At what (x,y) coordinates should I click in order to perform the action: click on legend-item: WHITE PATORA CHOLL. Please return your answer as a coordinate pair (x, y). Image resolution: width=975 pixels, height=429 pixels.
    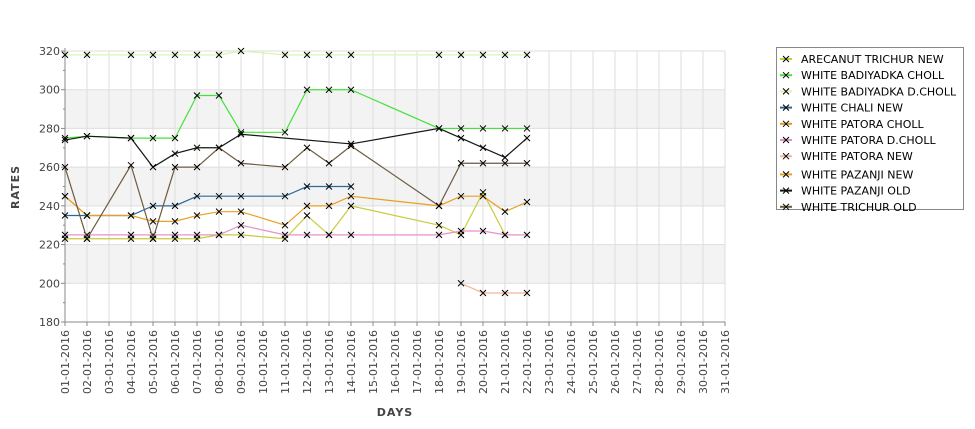
    Looking at the image, I should click on (852, 124).